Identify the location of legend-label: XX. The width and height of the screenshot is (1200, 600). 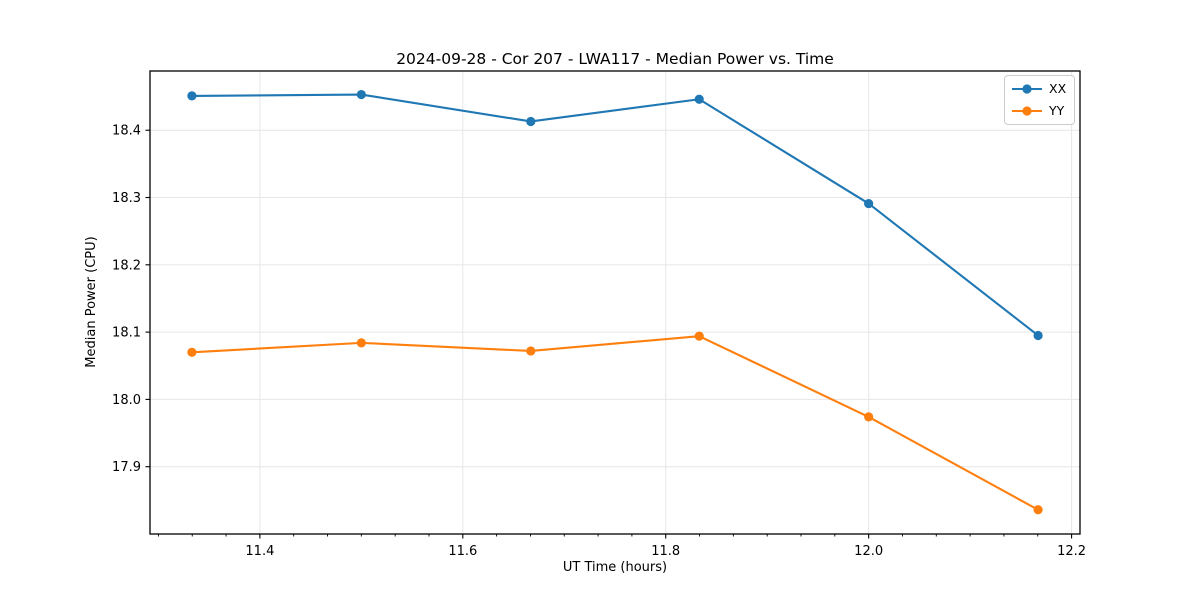
(1058, 88).